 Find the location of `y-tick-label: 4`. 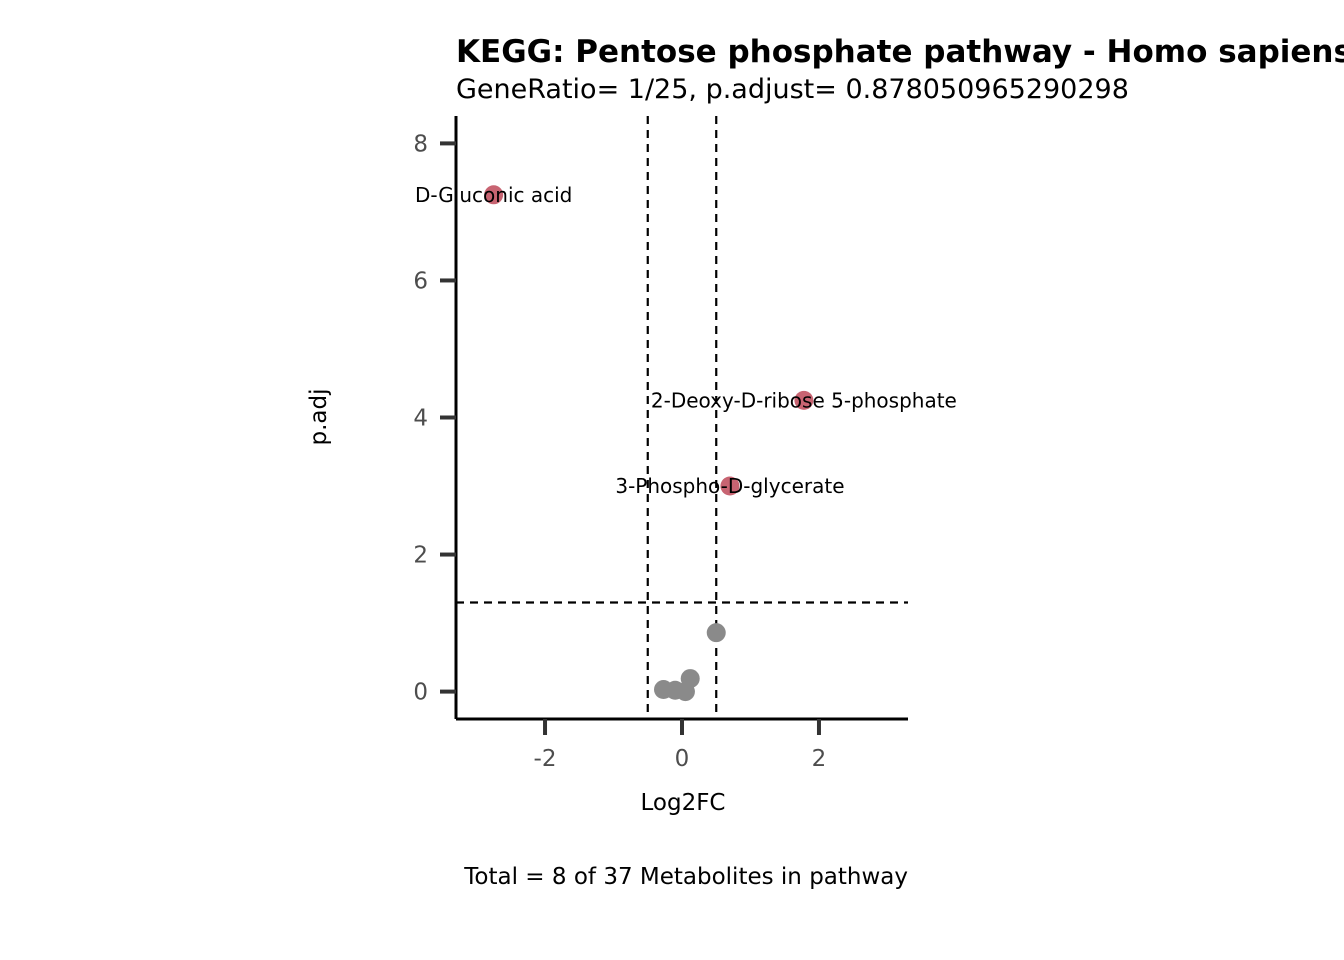

y-tick-label: 4 is located at coordinates (420, 419).